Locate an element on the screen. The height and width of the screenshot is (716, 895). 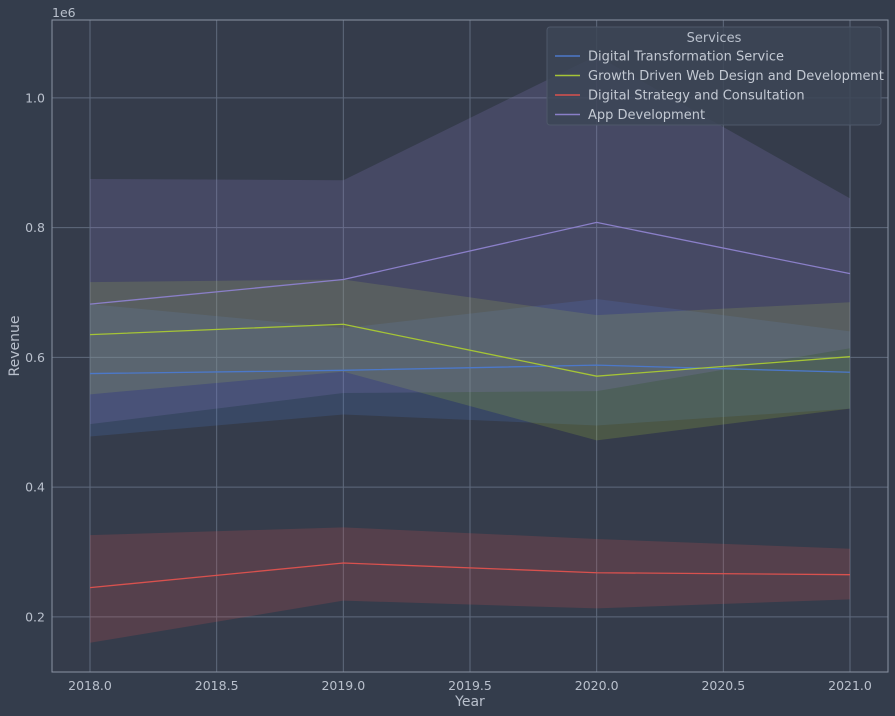
legend-label: Digital Strategy and Consultation is located at coordinates (696, 96).